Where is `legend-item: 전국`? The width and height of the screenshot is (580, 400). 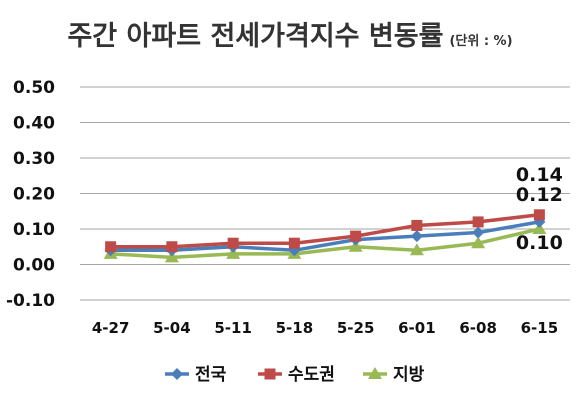
legend-item: 전국 is located at coordinates (196, 375).